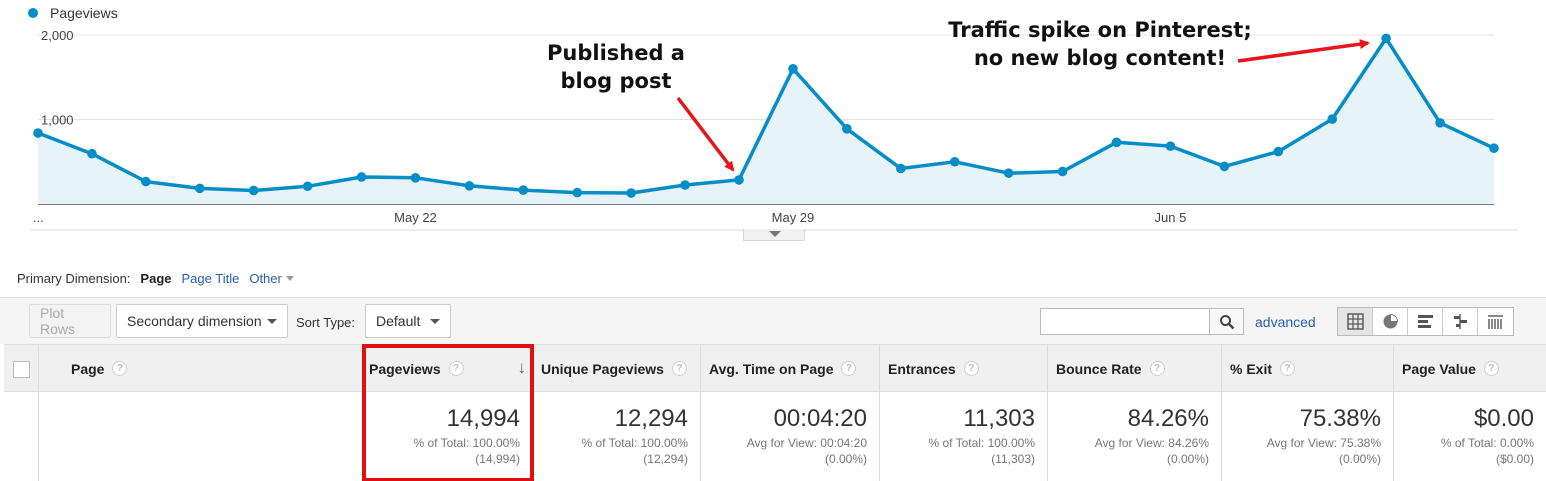  What do you see at coordinates (1514, 459) in the screenshot?
I see `total-absolute: ($0.00)` at bounding box center [1514, 459].